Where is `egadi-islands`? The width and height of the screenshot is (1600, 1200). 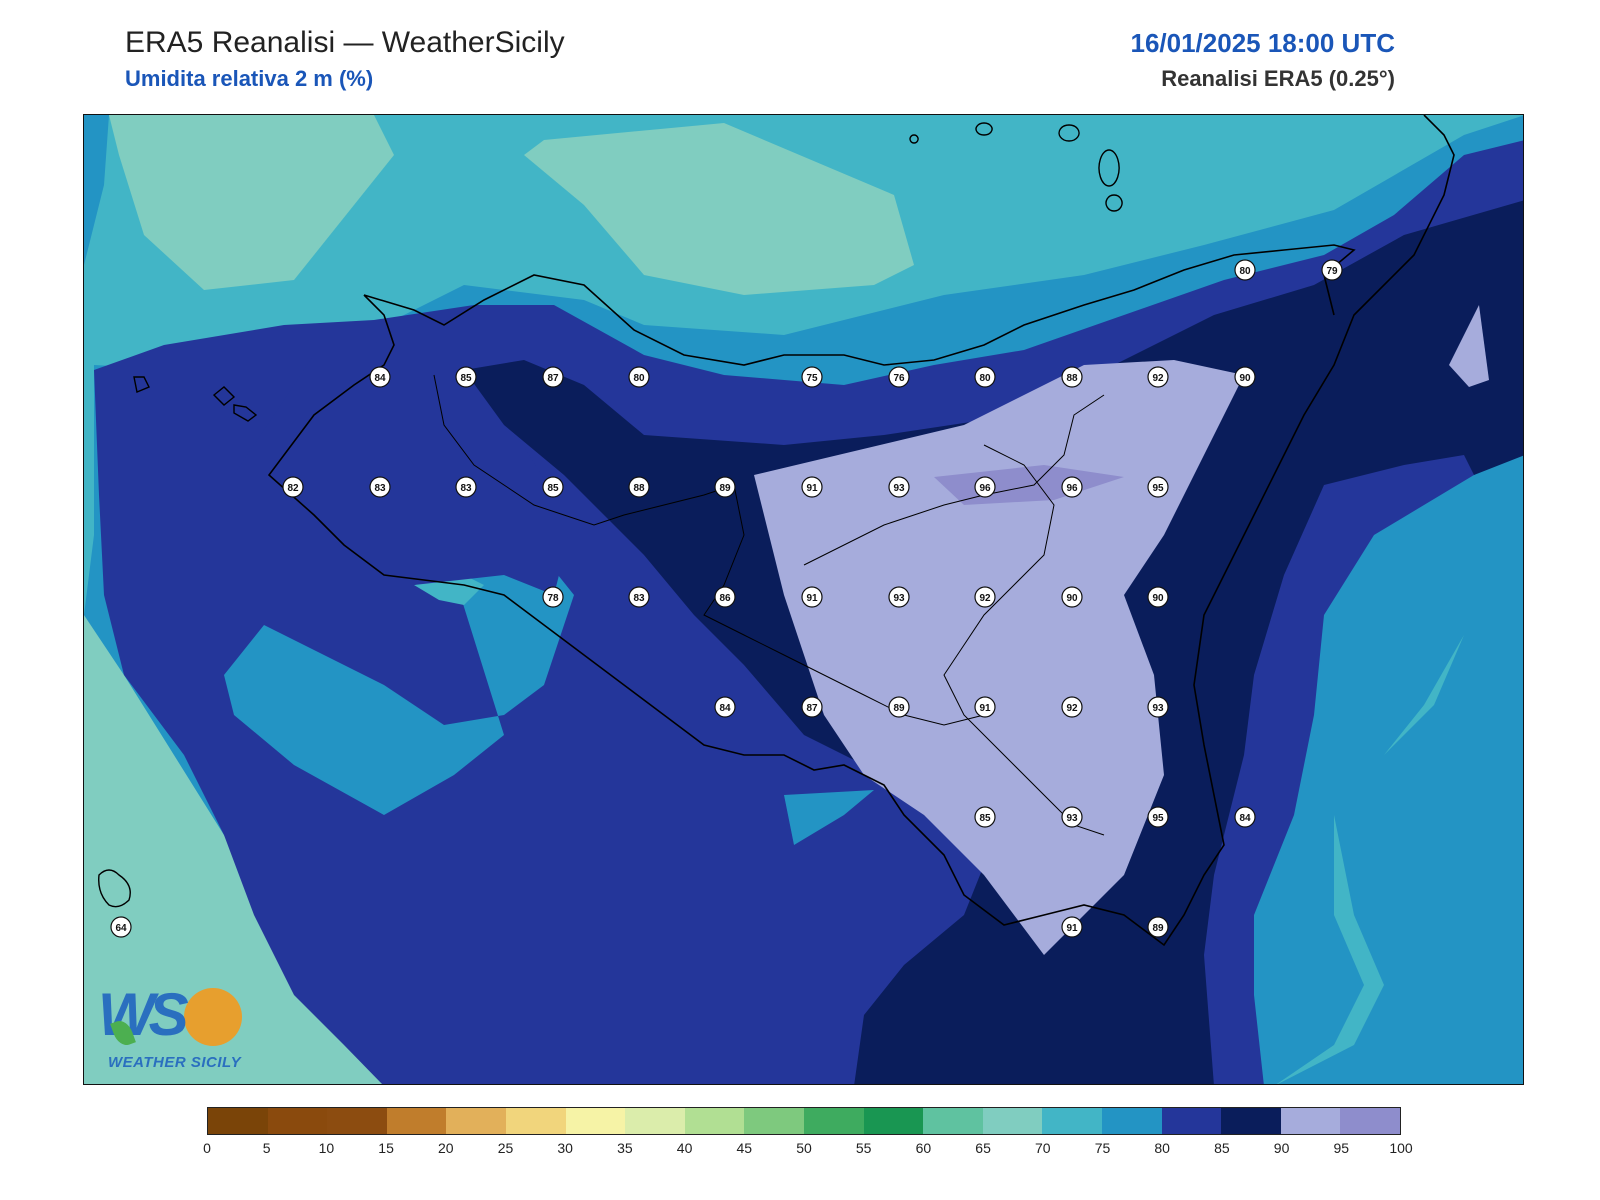
egadi-islands is located at coordinates (195, 399).